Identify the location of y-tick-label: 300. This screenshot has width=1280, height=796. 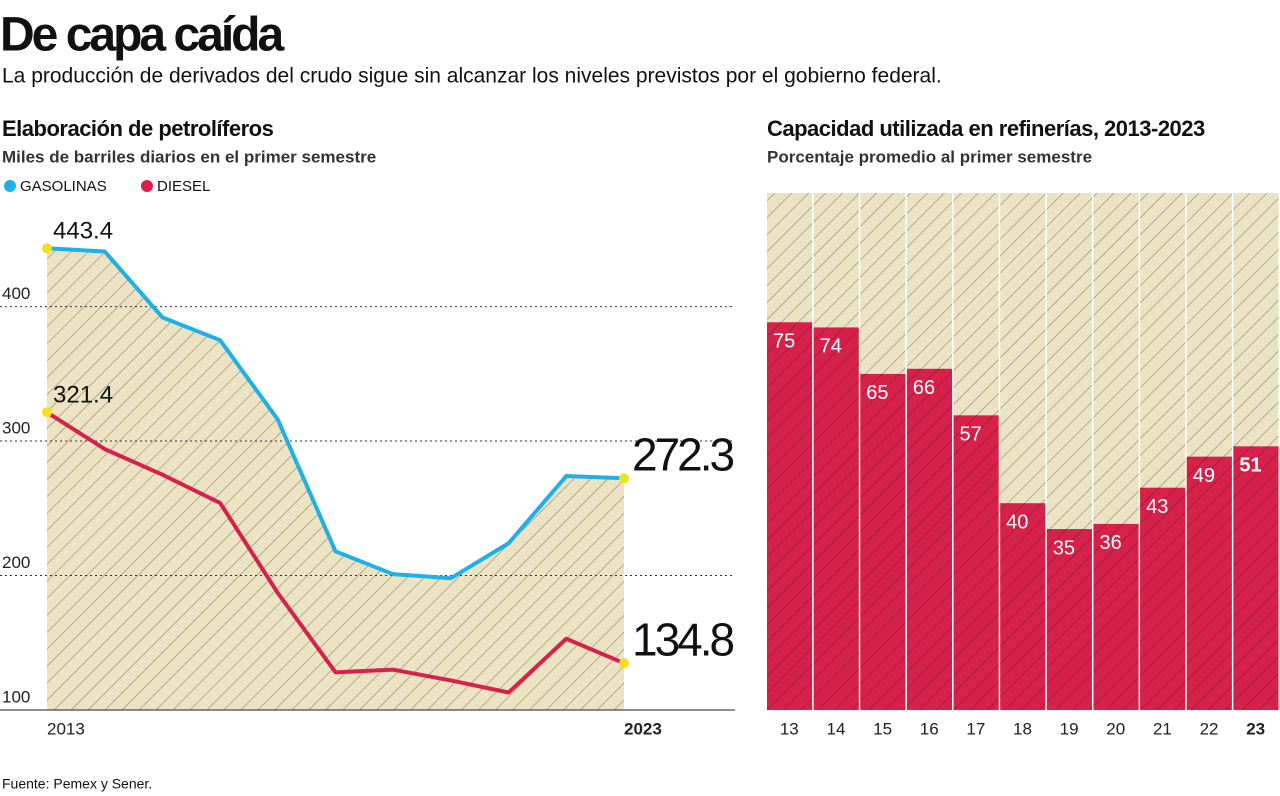
(16, 428).